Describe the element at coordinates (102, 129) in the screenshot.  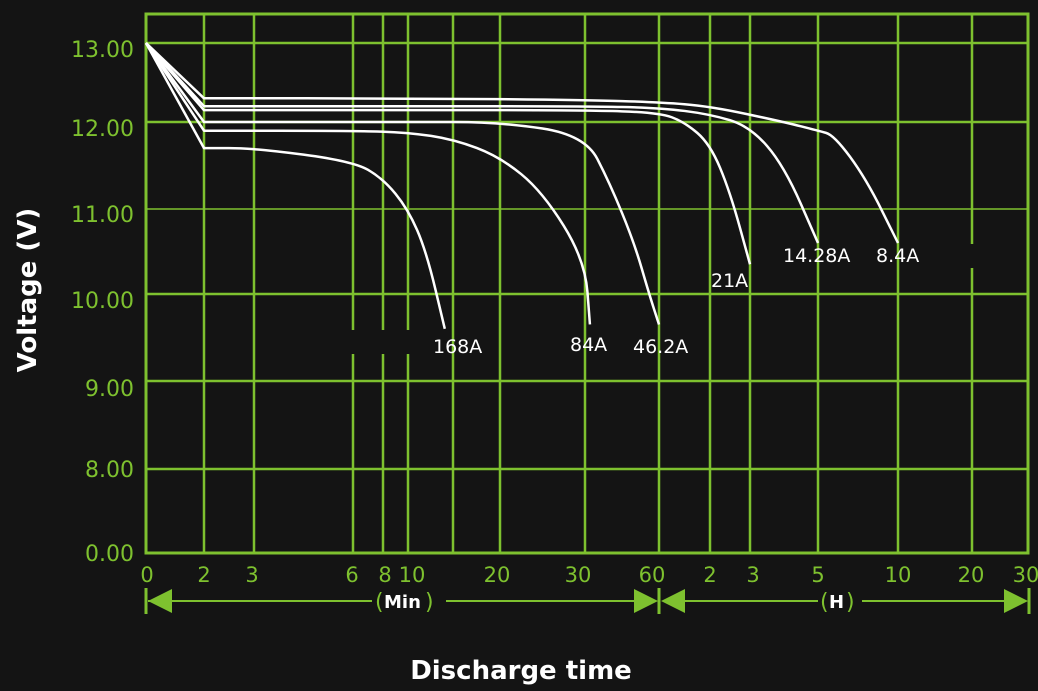
I see `y-tick-label: 12.00` at that location.